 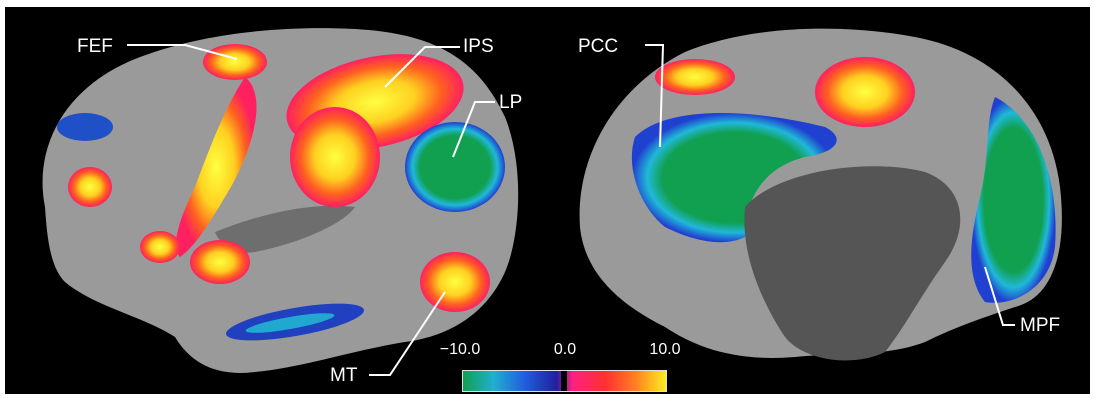 I want to click on pcc-label: PCC, so click(x=598, y=46).